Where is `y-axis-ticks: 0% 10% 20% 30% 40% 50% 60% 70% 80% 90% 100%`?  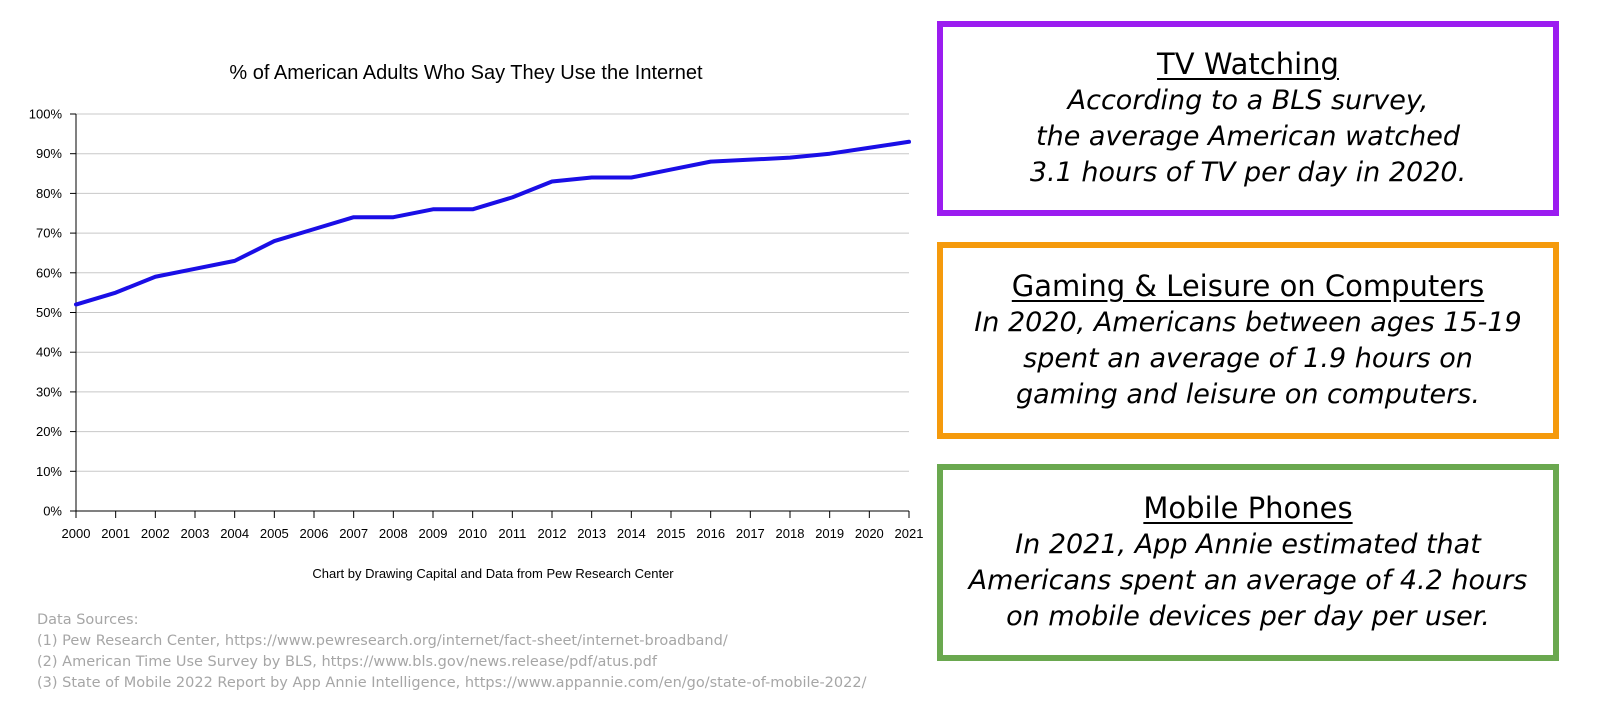
y-axis-ticks: 0% 10% 20% 30% 40% 50% 60% 70% 80% 90% 100% is located at coordinates (52, 313).